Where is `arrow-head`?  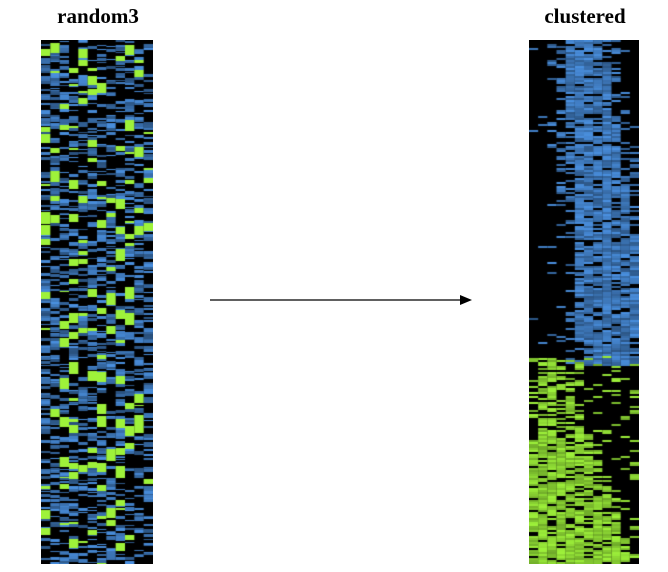 arrow-head is located at coordinates (466, 300).